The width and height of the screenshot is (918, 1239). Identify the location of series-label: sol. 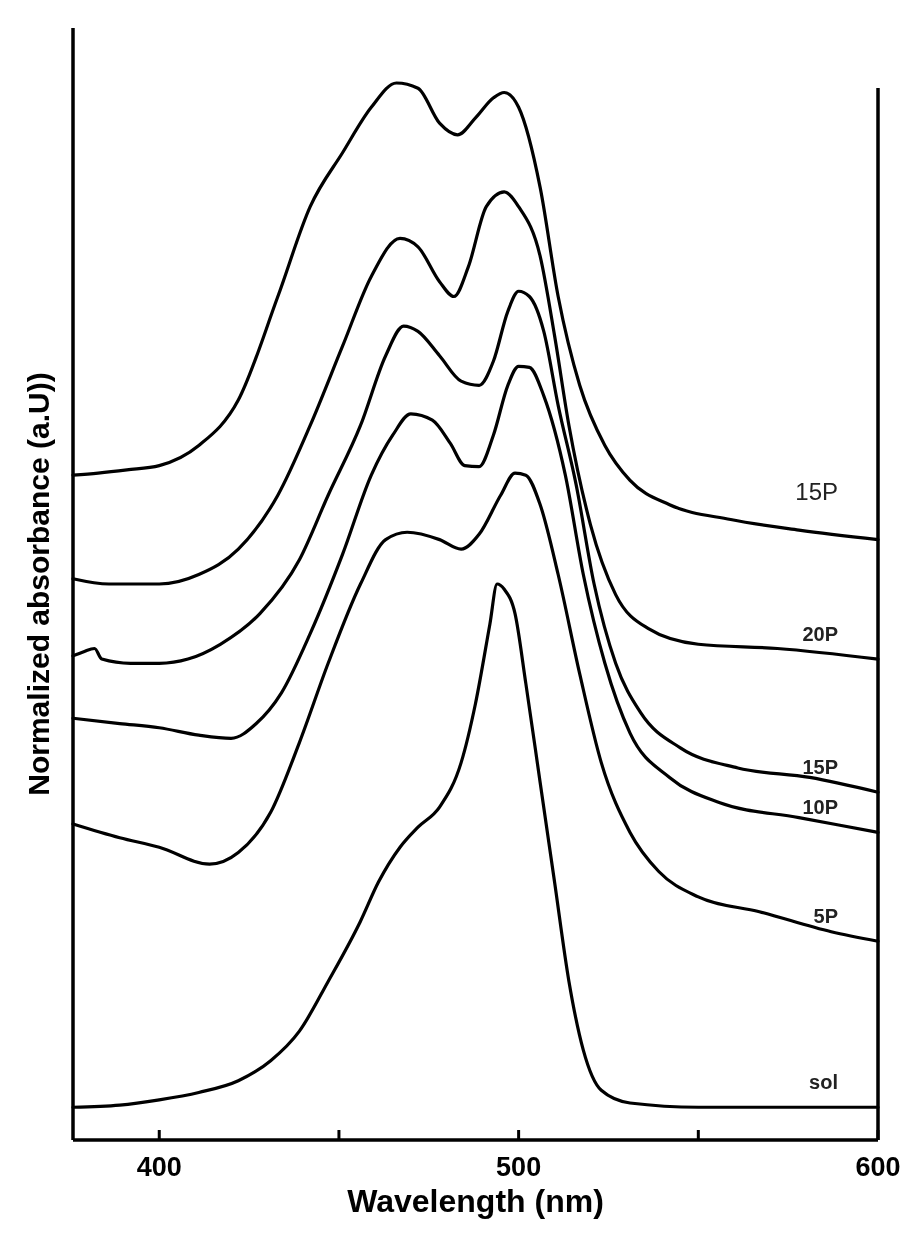
(823, 1082).